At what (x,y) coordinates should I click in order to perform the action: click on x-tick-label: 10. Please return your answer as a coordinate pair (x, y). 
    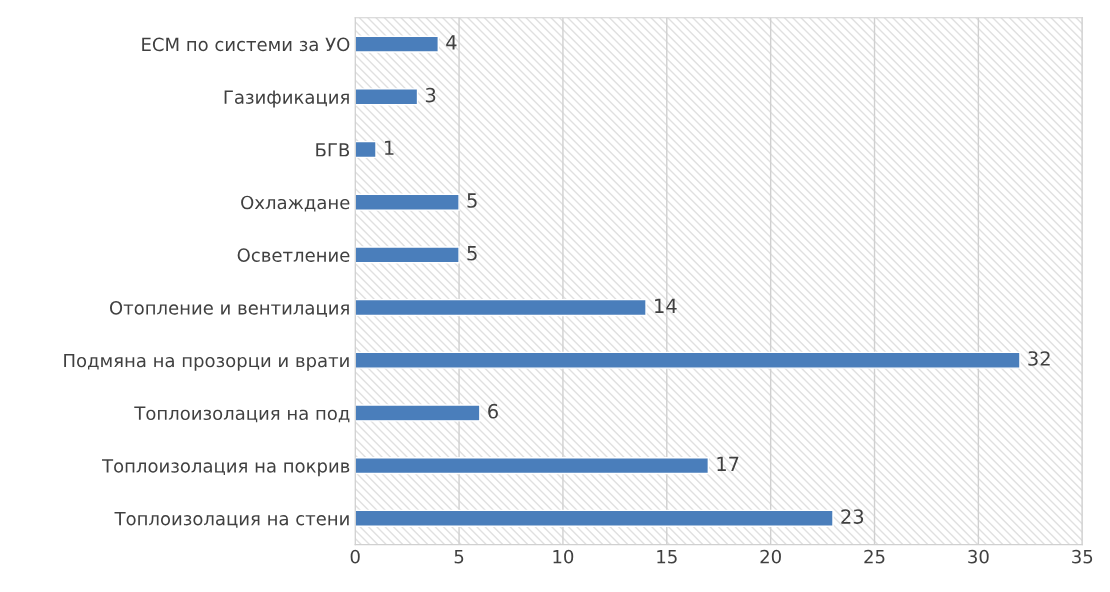
    Looking at the image, I should click on (563, 556).